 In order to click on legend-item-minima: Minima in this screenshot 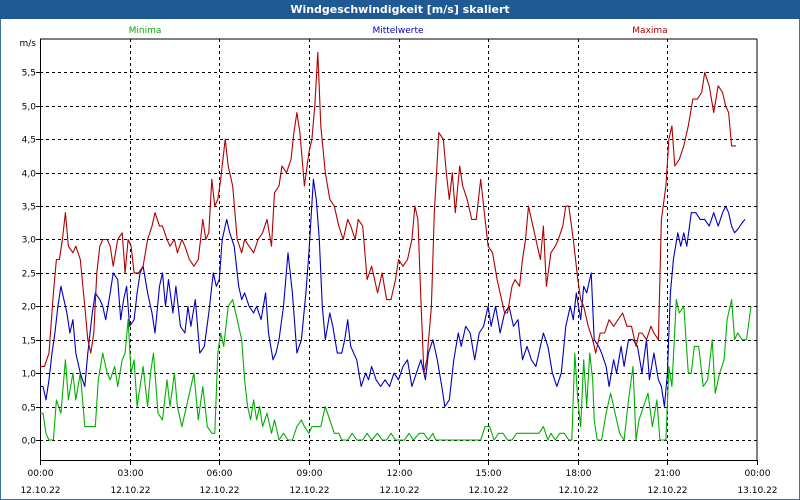, I will do `click(145, 31)`.